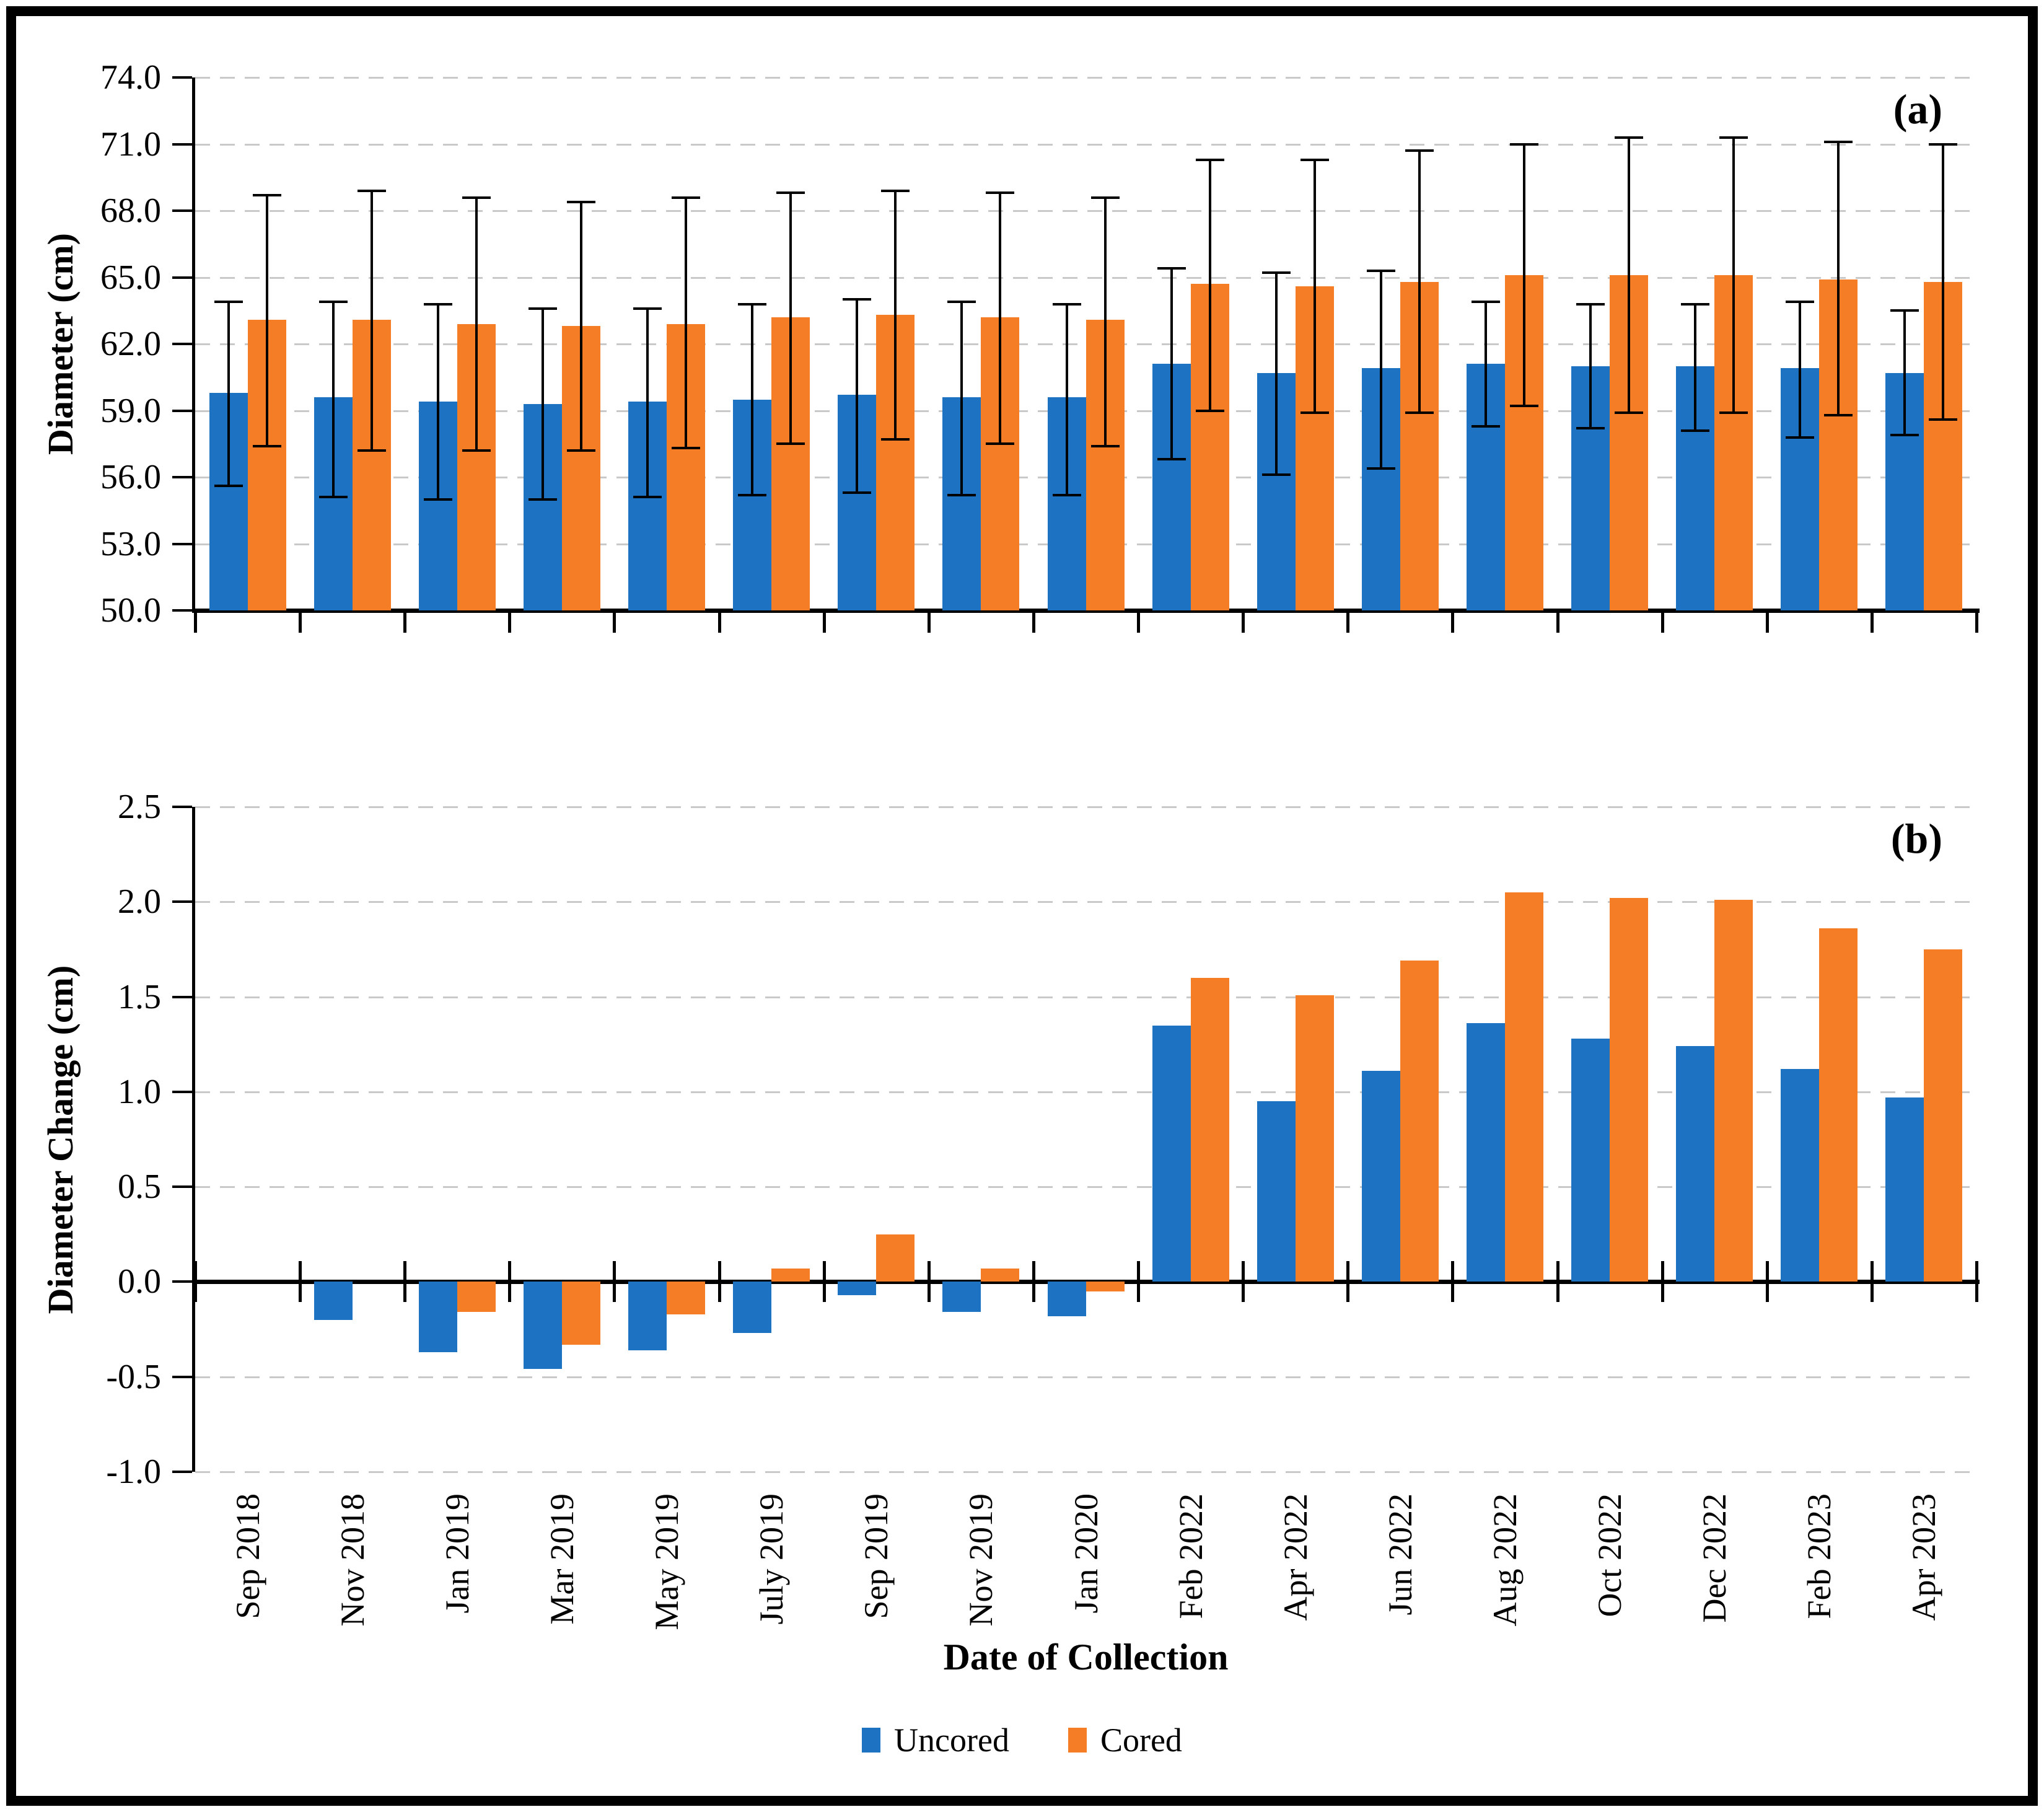 This screenshot has height=1812, width=2044. I want to click on y-tick-label: 65.0, so click(130, 277).